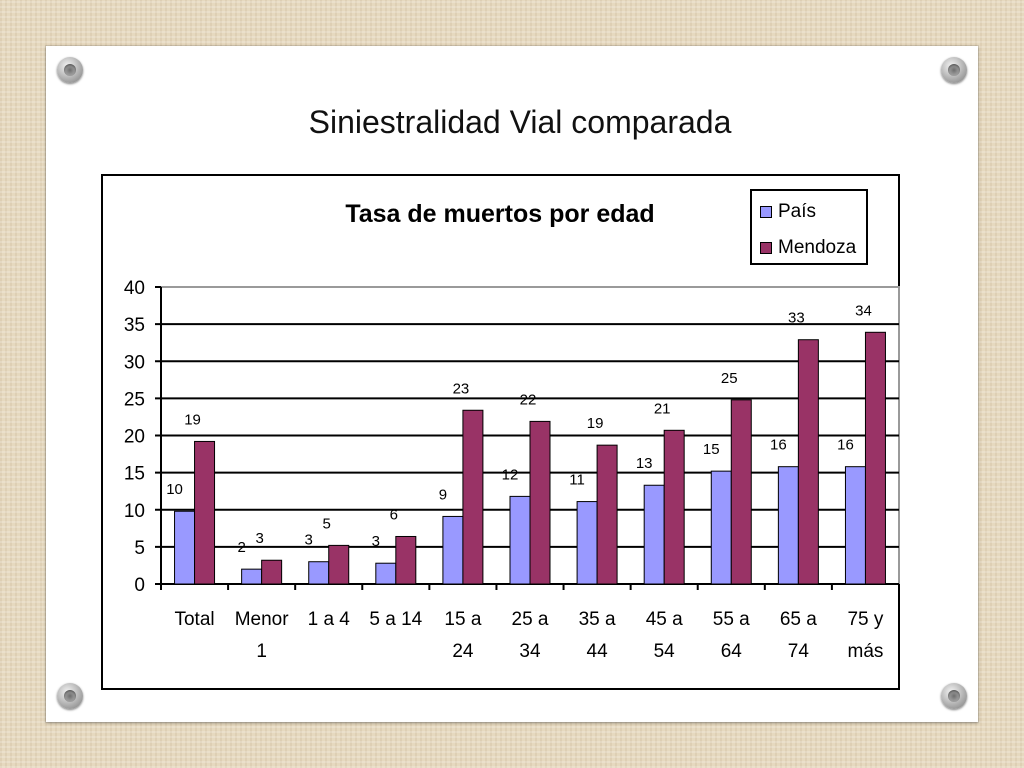 The width and height of the screenshot is (1024, 768). I want to click on x-tick-label: 1, so click(261, 651).